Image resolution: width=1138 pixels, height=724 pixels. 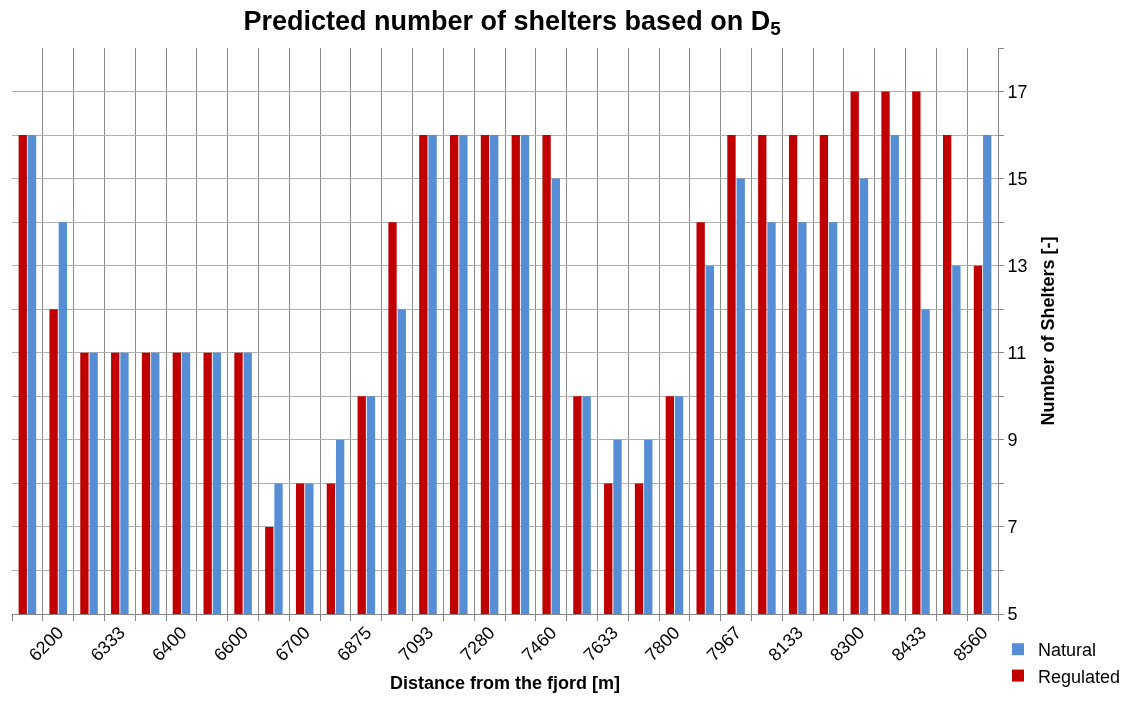 What do you see at coordinates (1017, 178) in the screenshot?
I see `y-tick-label: 15` at bounding box center [1017, 178].